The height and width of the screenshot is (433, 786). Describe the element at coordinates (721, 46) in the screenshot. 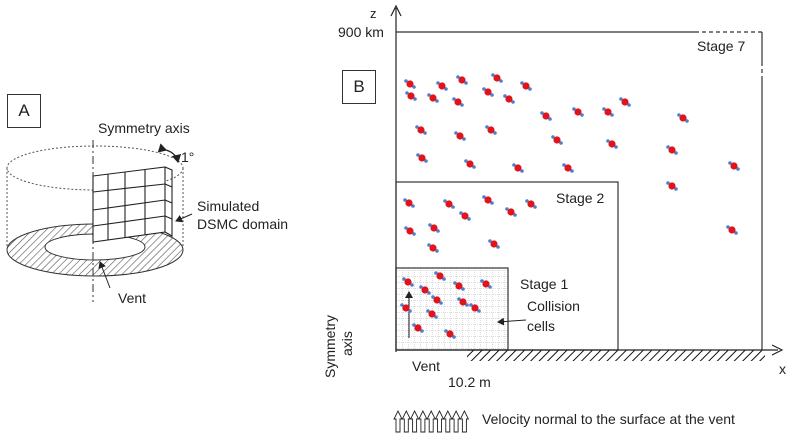

I see `stage7-label: Stage 7` at that location.